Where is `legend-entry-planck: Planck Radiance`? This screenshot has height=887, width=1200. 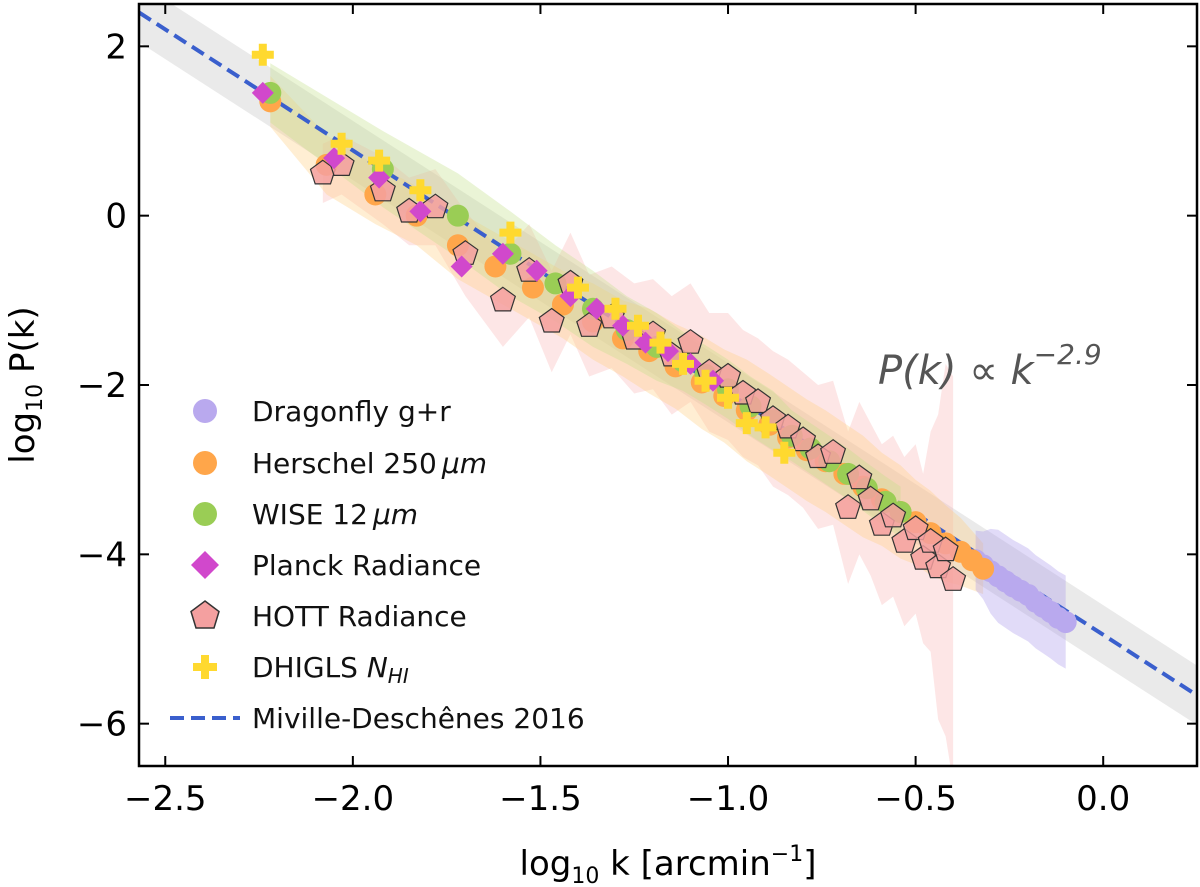 legend-entry-planck: Planck Radiance is located at coordinates (336, 565).